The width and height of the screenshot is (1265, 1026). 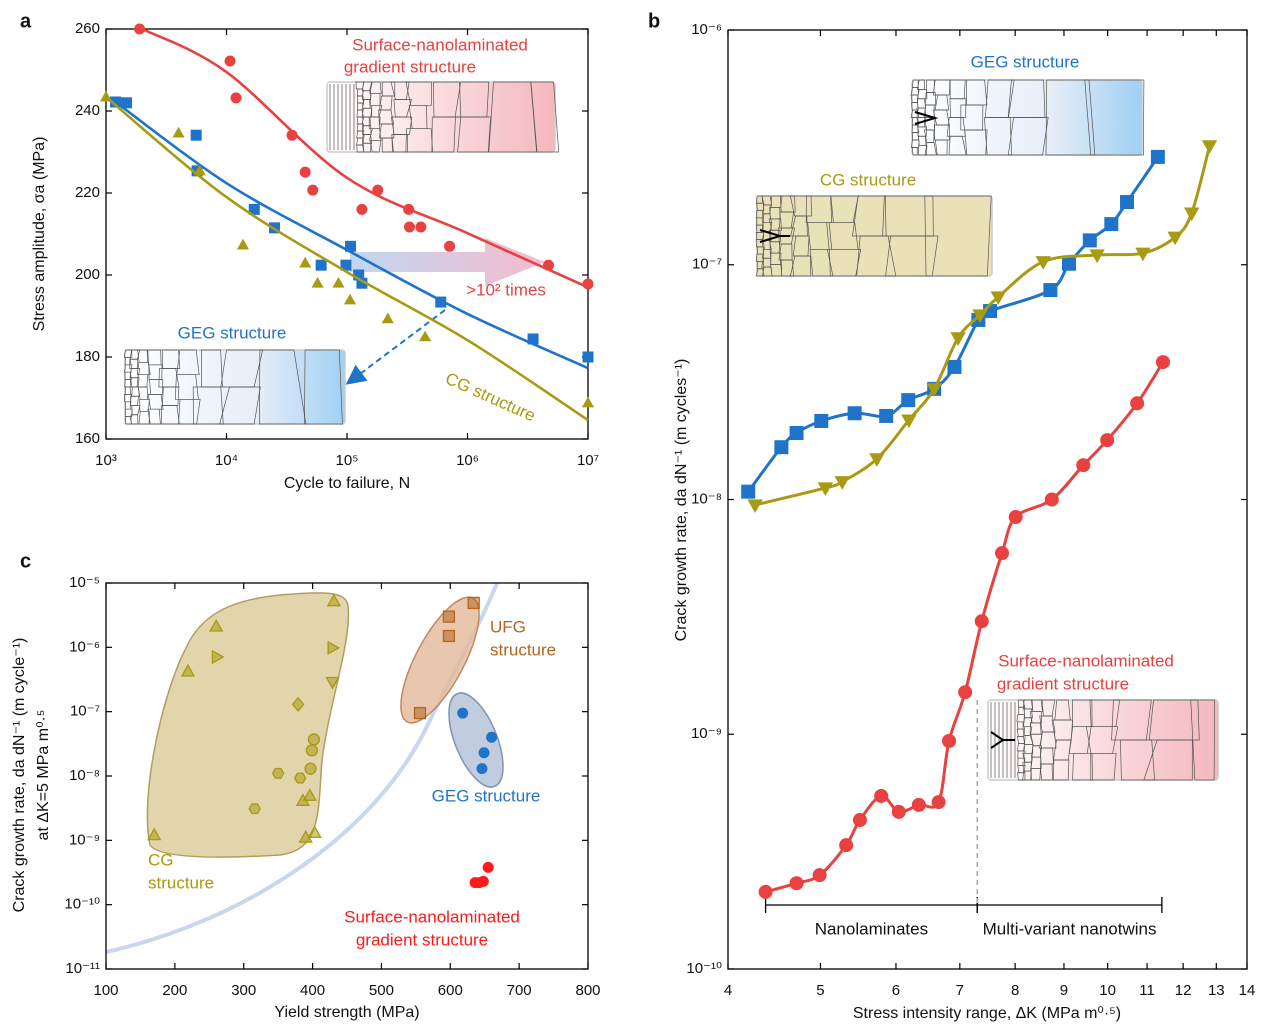 I want to click on fit-curve, so click(x=347, y=259).